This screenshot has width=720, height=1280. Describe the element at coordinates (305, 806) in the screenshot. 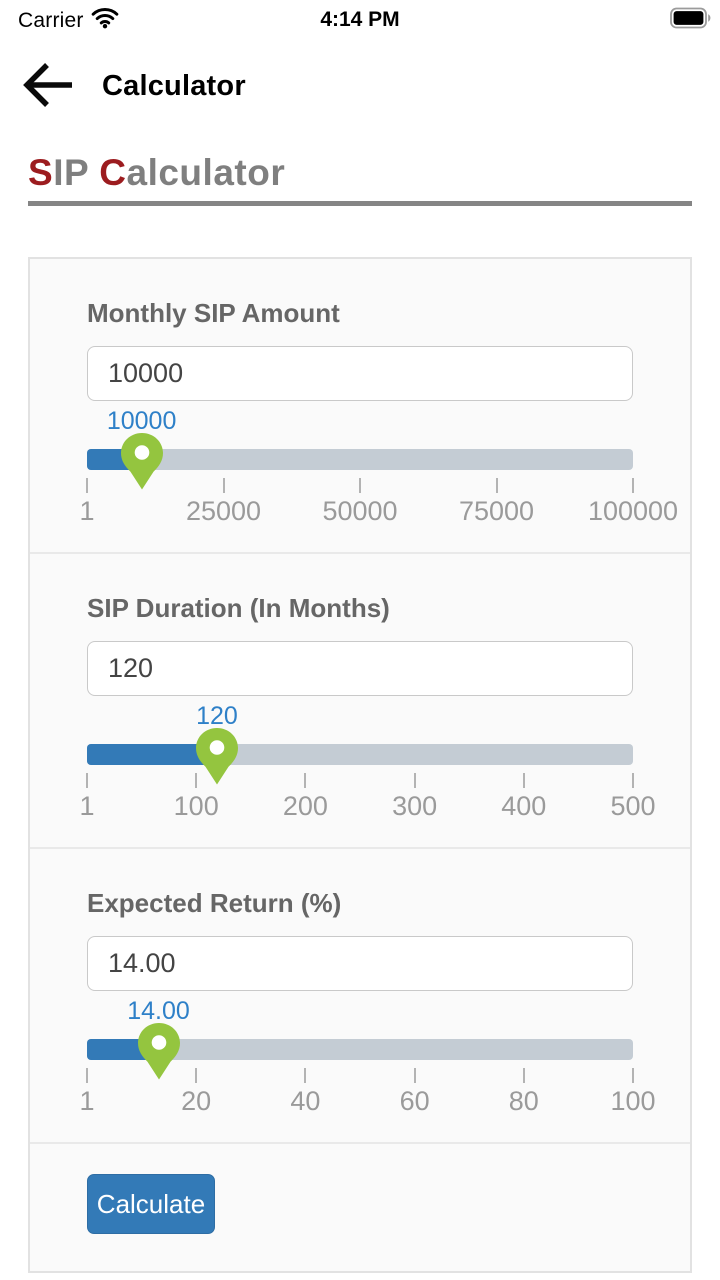

I see `tick-label: 200` at that location.